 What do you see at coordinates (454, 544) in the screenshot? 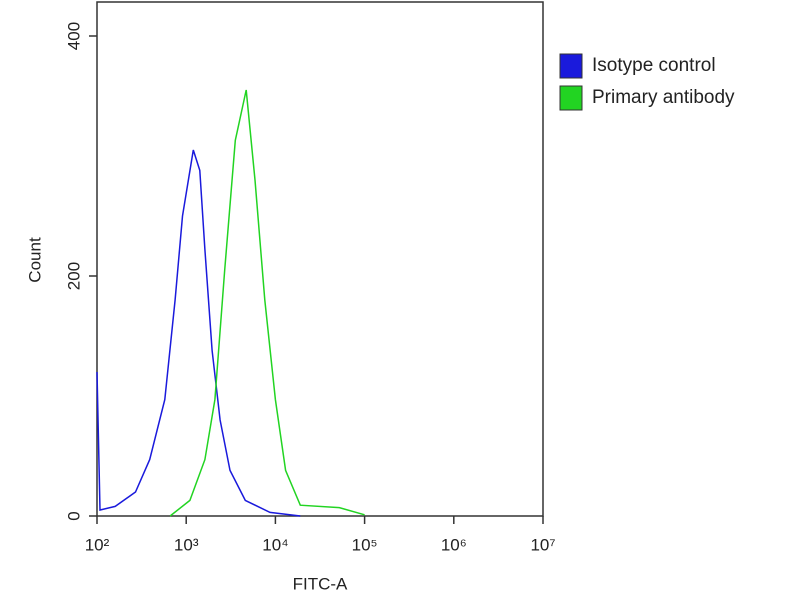
I see `x-tick-label: 10⁶` at bounding box center [454, 544].